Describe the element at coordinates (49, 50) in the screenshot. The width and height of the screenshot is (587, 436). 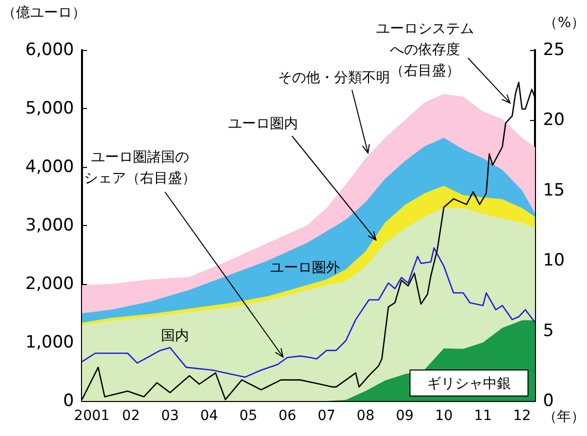
I see `y-tick-label: 6,000` at that location.